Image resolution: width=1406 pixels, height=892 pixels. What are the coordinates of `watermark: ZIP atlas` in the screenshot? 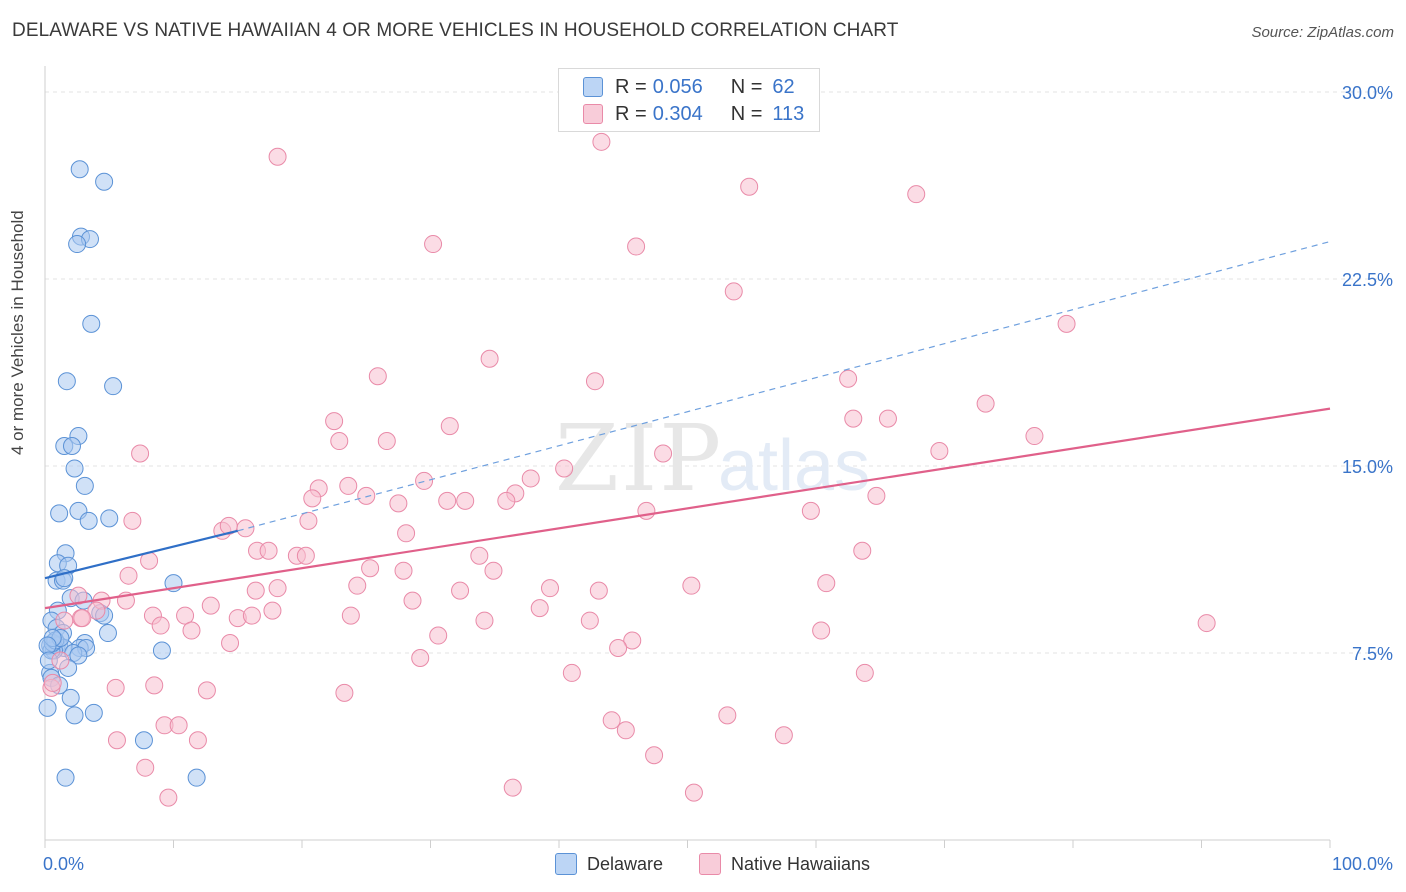 It's located at (712, 458).